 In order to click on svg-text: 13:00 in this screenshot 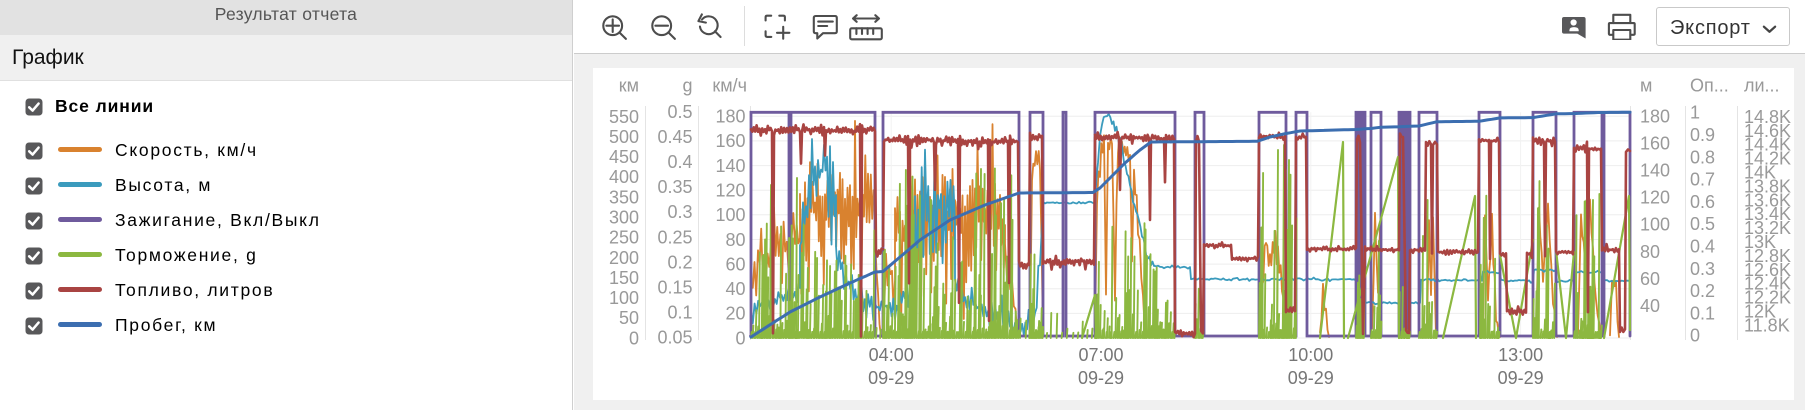, I will do `click(1520, 355)`.